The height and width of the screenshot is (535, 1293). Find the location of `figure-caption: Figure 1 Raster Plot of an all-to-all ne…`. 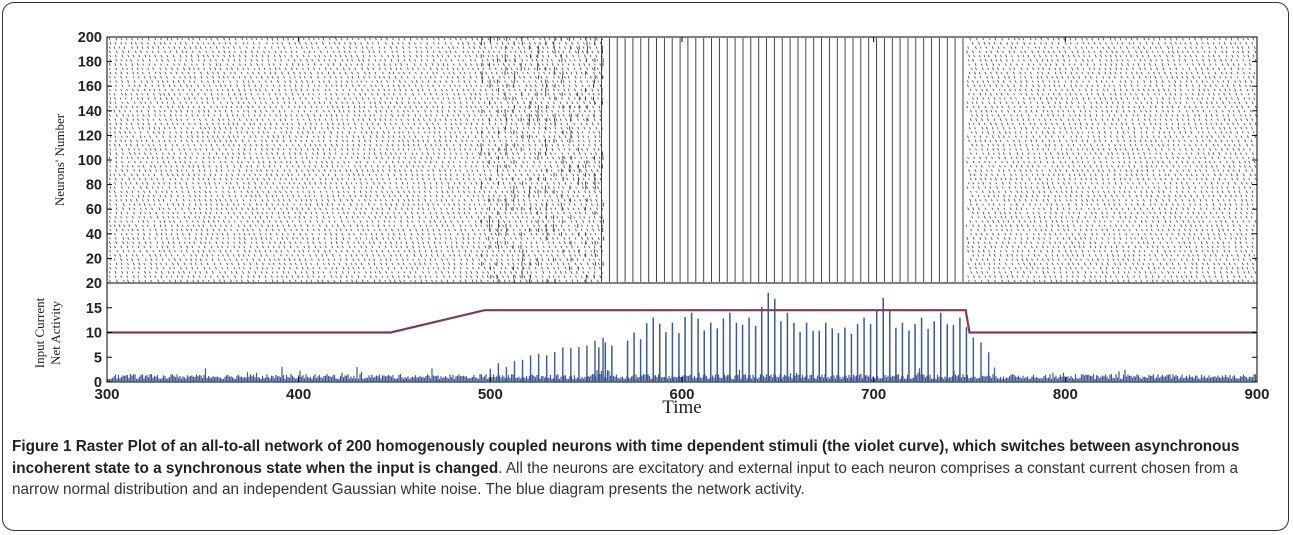

figure-caption: Figure 1 Raster Plot of an all-to-all ne… is located at coordinates (646, 468).